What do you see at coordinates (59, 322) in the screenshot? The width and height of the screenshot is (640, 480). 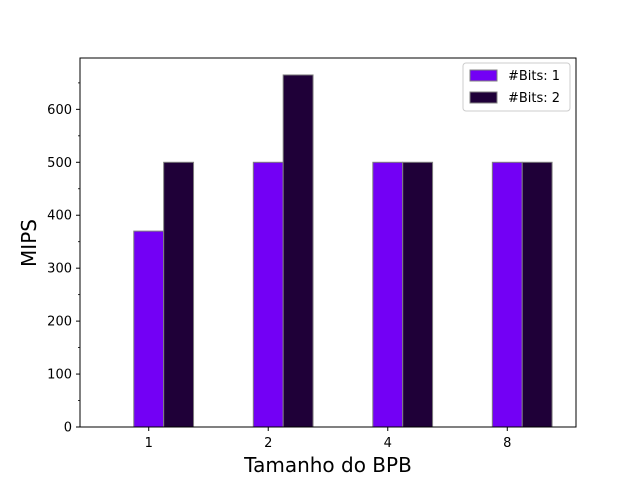 I see `y-tick-label: 200` at bounding box center [59, 322].